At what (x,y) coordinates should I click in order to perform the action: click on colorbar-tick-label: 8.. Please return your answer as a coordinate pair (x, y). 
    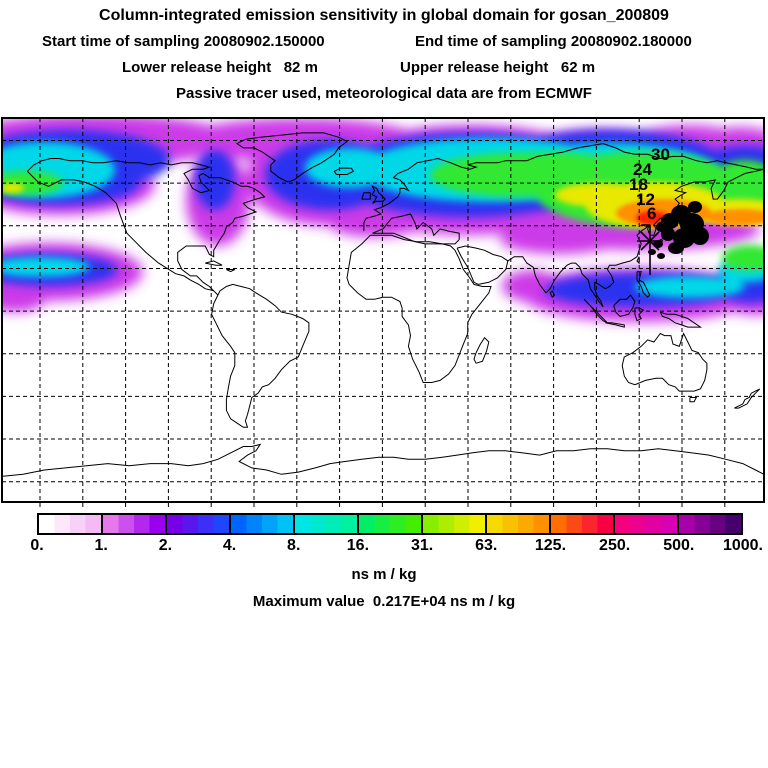
    Looking at the image, I should click on (294, 545).